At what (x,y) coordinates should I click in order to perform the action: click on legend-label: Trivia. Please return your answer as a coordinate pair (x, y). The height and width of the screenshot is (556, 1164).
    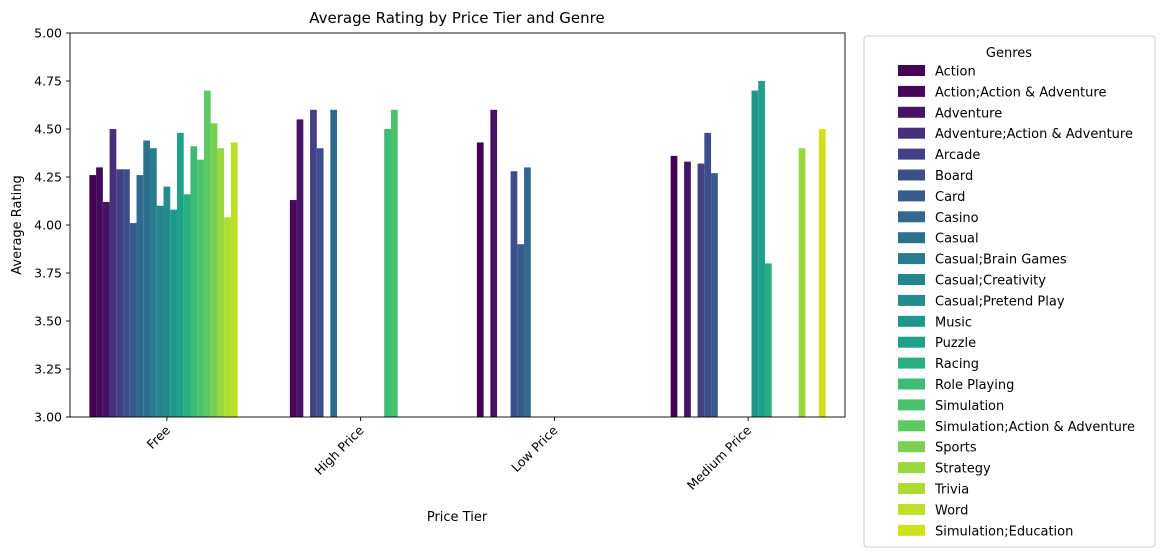
    Looking at the image, I should click on (951, 490).